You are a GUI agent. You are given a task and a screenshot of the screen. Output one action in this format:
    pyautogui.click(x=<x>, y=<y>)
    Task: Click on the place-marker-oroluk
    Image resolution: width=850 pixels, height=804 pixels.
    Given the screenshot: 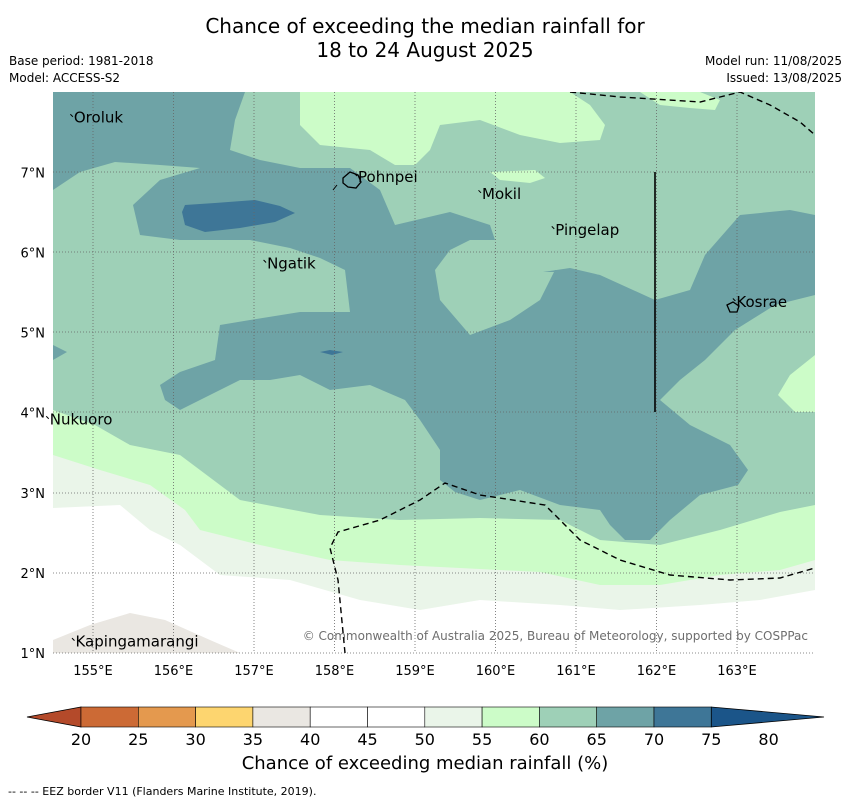 What is the action you would take?
    pyautogui.click(x=72, y=115)
    